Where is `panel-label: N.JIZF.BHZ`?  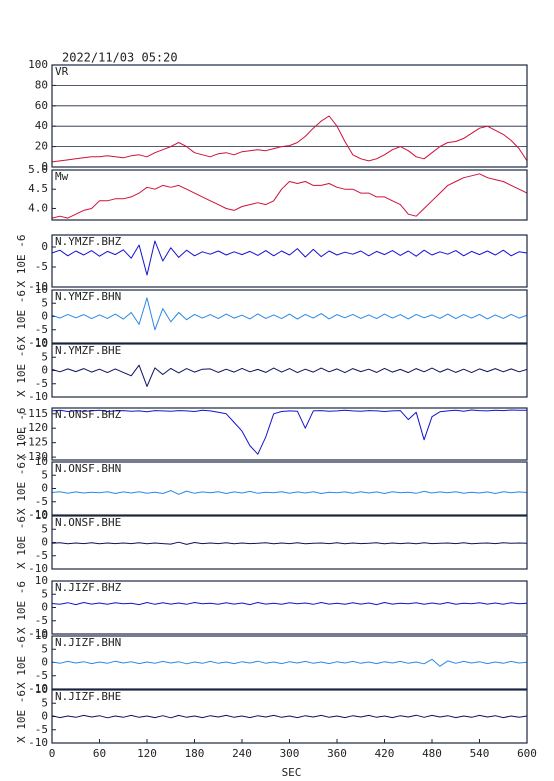 panel-label: N.JIZF.BHZ is located at coordinates (88, 587).